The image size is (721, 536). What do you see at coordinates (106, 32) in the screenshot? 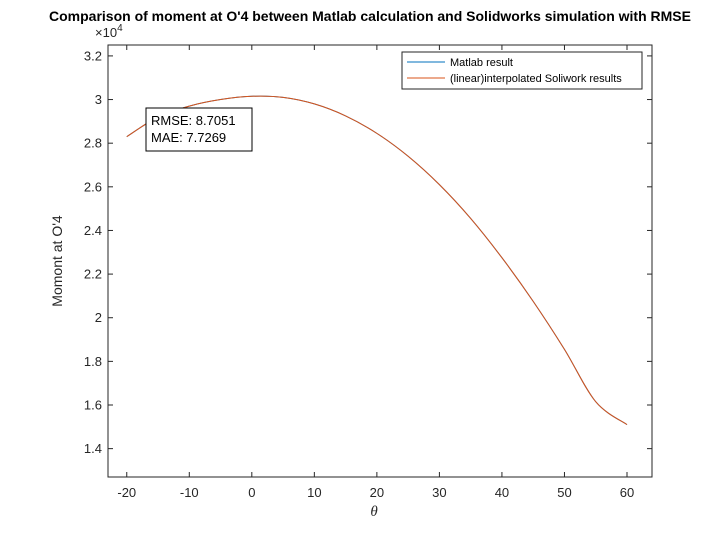
I see `y-axis-exponent-base: ×10` at bounding box center [106, 32].